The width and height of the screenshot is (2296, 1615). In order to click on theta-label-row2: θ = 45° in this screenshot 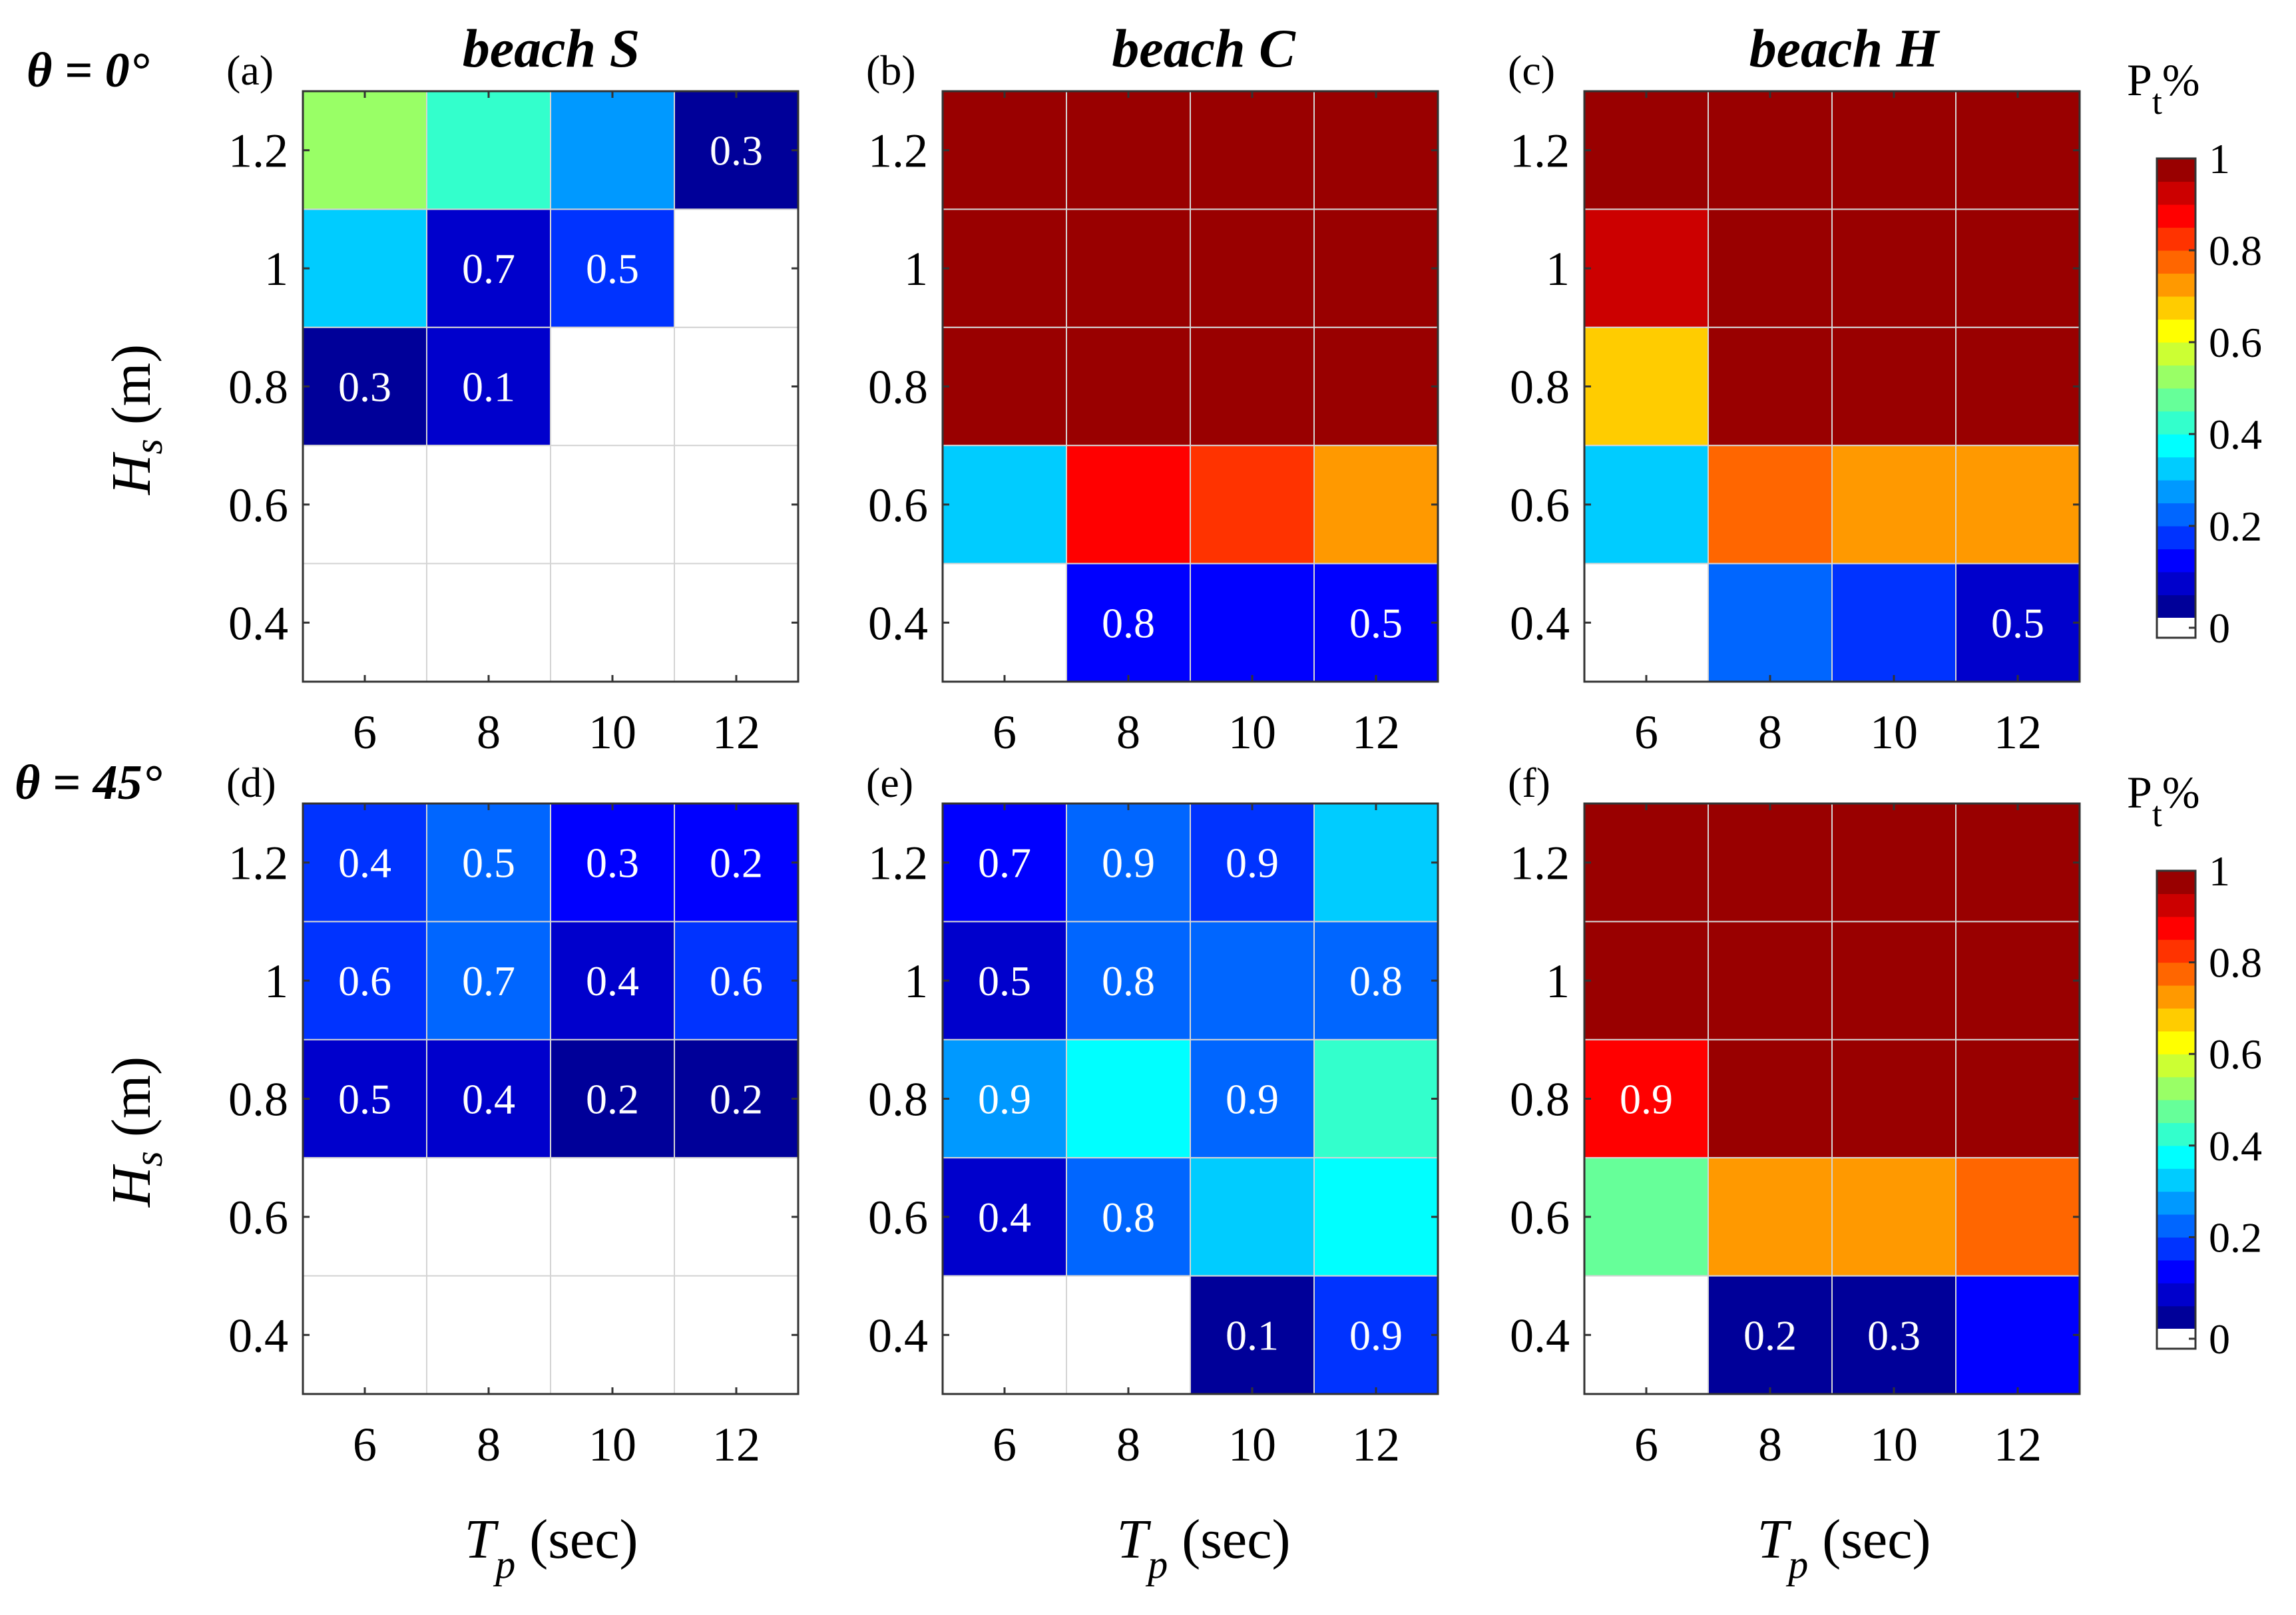, I will do `click(88, 783)`.